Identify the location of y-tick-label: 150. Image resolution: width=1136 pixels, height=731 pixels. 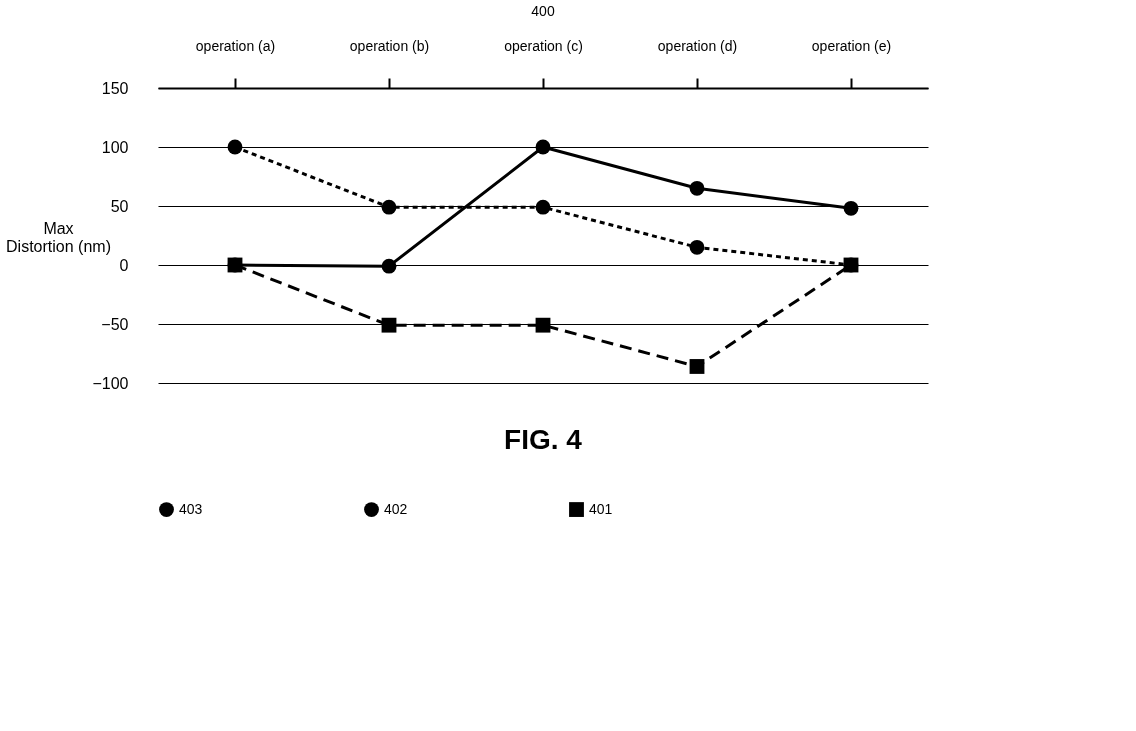
(115, 88).